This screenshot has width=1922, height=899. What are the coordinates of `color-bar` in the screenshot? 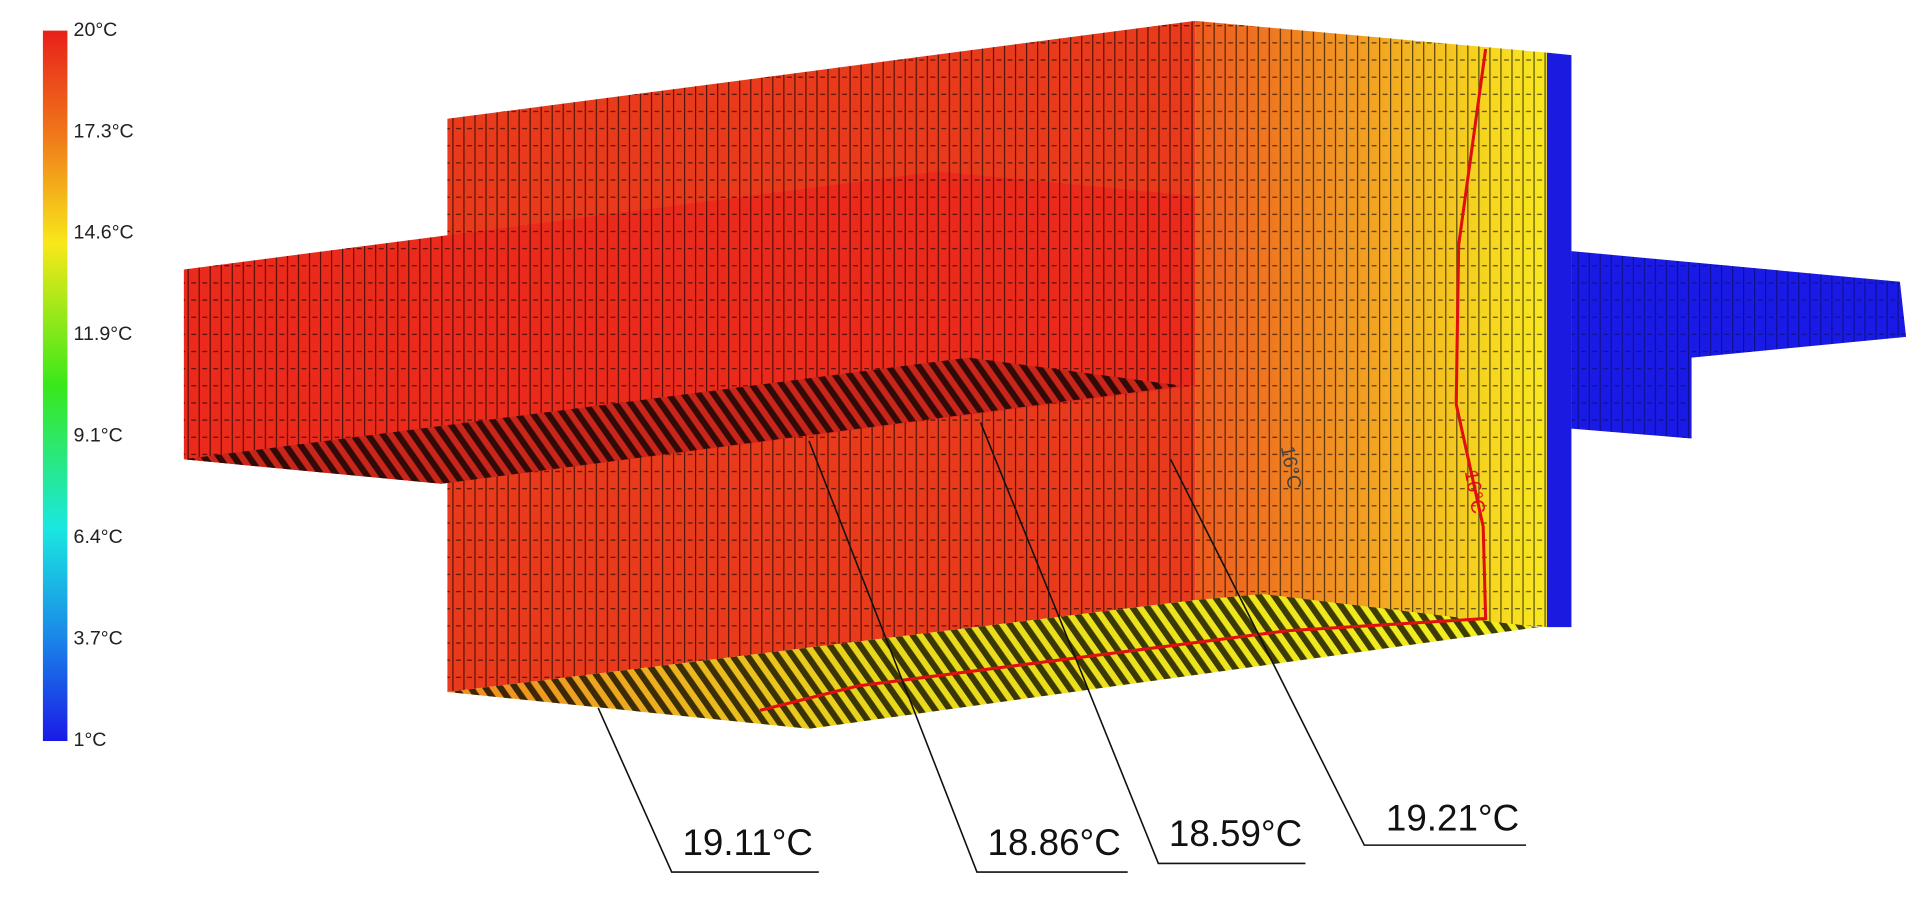 It's located at (55, 386).